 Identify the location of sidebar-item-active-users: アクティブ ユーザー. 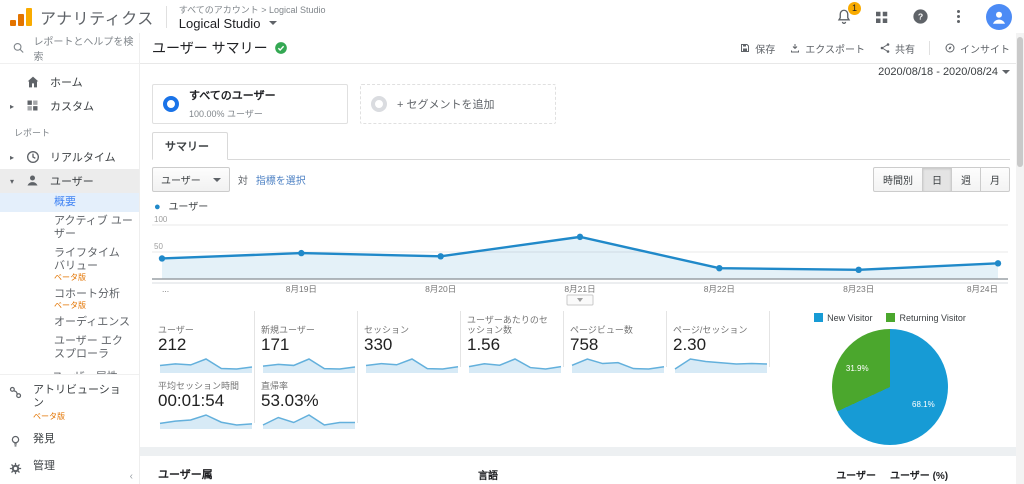
(93, 227).